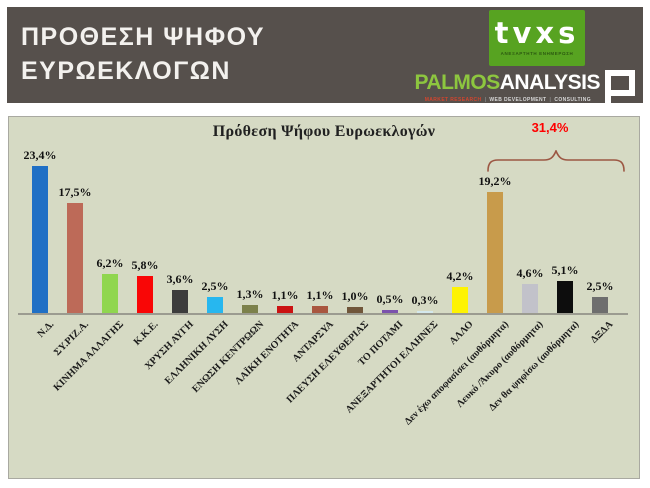  Describe the element at coordinates (40, 155) in the screenshot. I see `value-label: 23,4%` at that location.